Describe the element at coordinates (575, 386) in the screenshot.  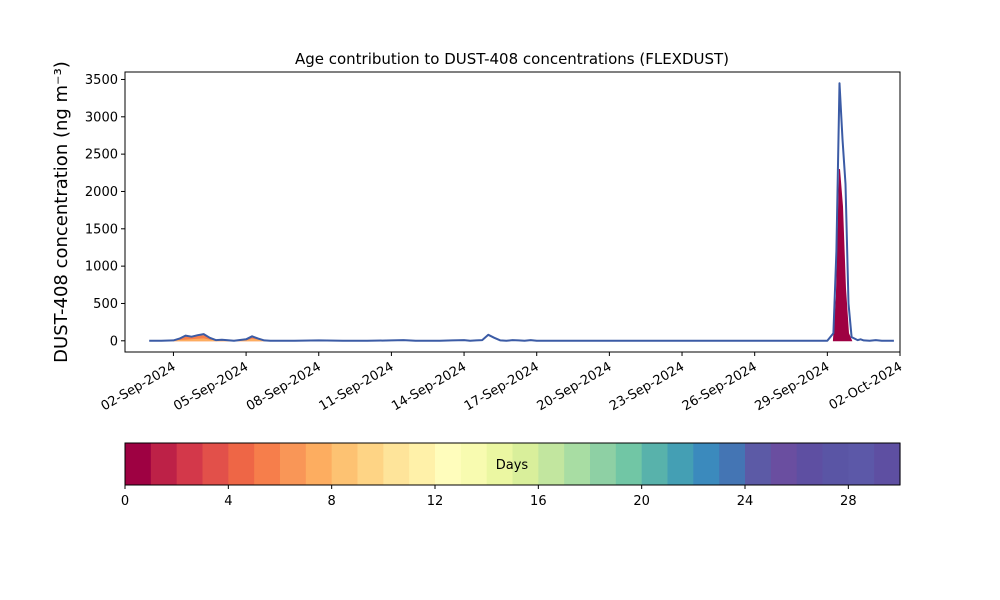
I see `x-tick-label: 20-Sep-2024` at that location.